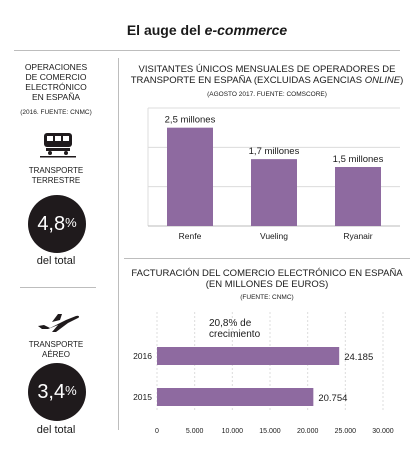  I want to click on train-icon, so click(58, 145).